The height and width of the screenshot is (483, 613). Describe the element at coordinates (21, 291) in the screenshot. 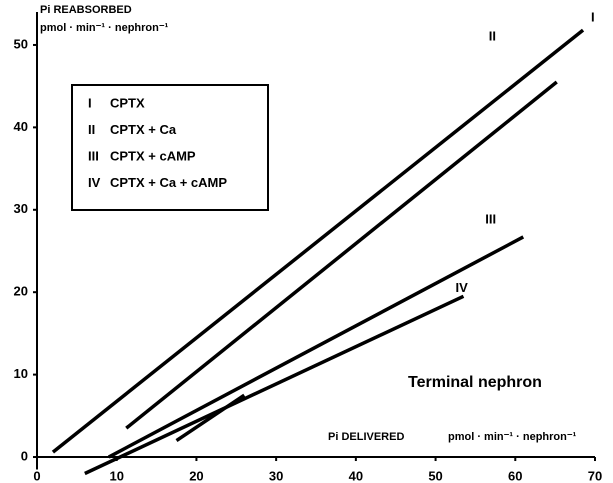

I see `y-tick-label: 20` at that location.